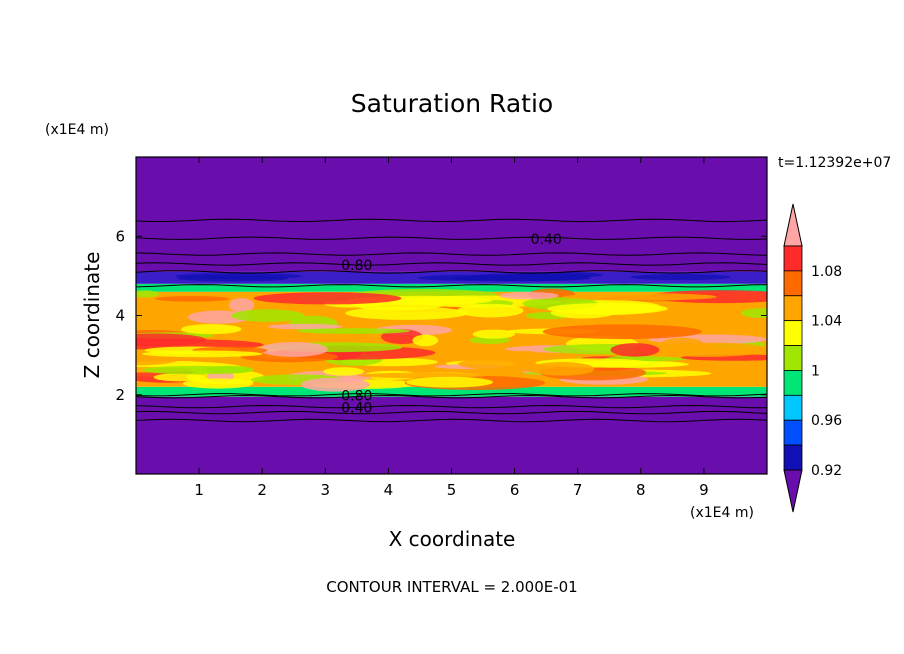  I want to click on x-tick-label: 7, so click(578, 490).